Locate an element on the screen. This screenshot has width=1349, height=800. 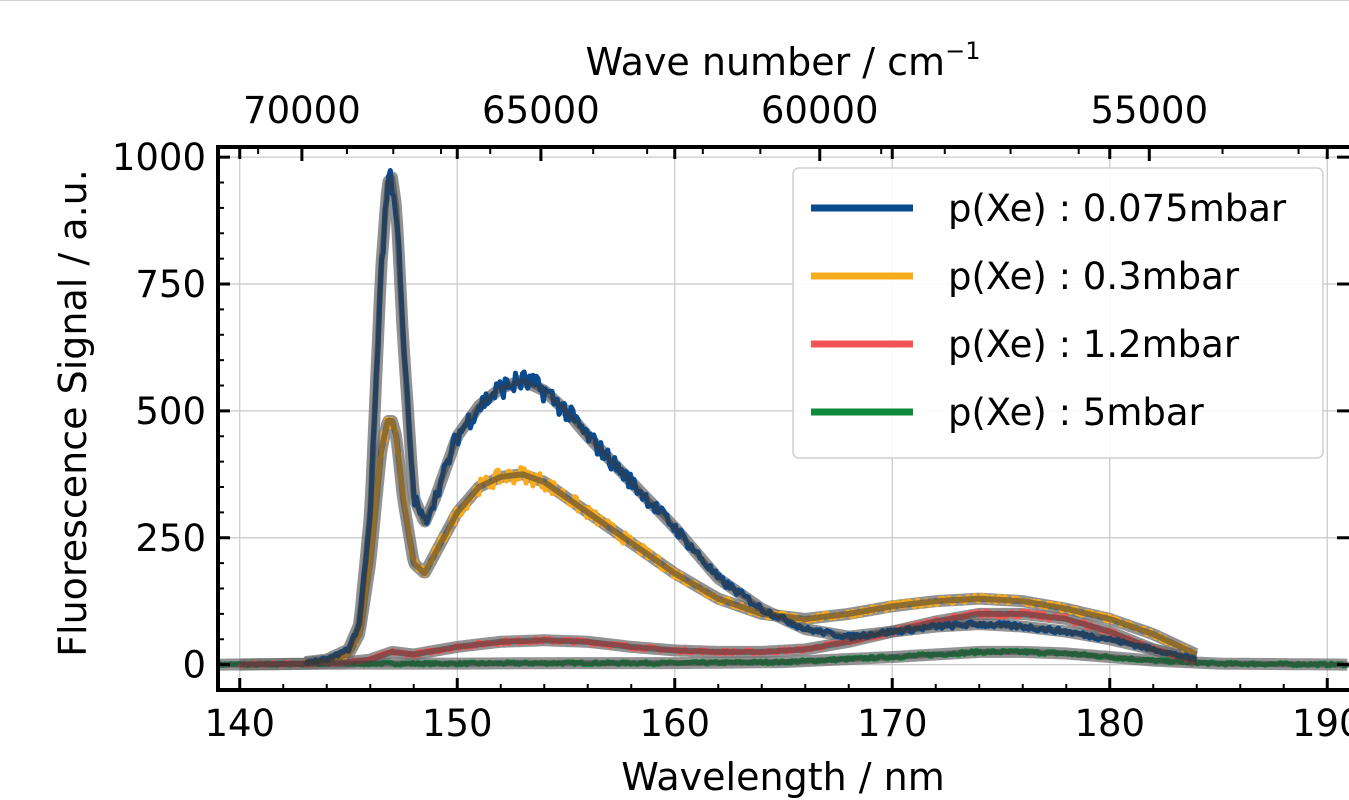
x-tick-label-0: 140 is located at coordinates (239, 723).